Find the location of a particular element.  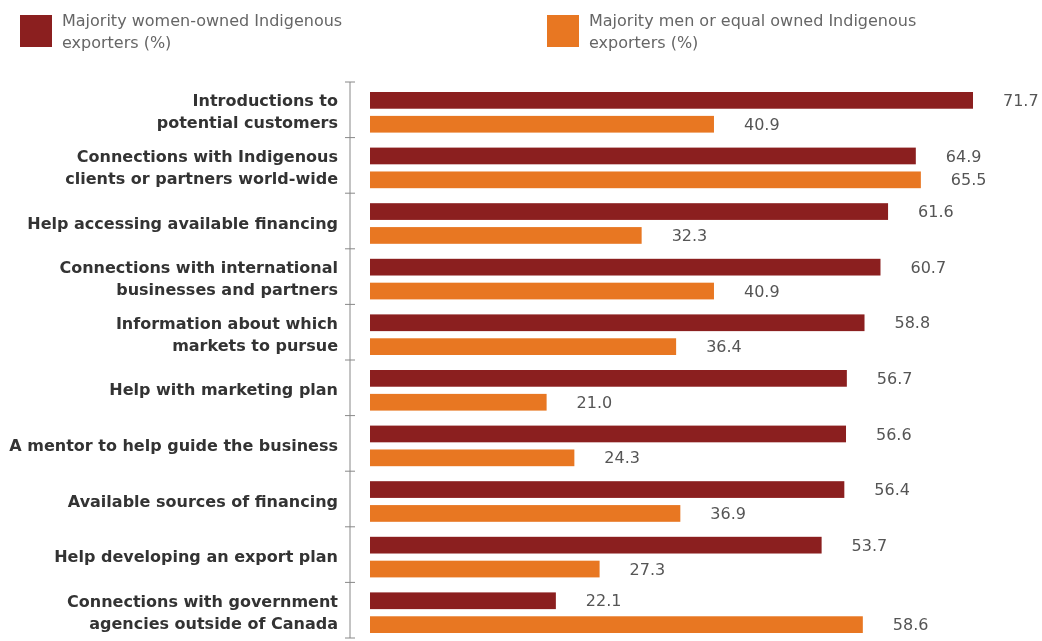

legend-label: Majority men or equal owned Indigenous exporters (%) is located at coordinates (753, 31).